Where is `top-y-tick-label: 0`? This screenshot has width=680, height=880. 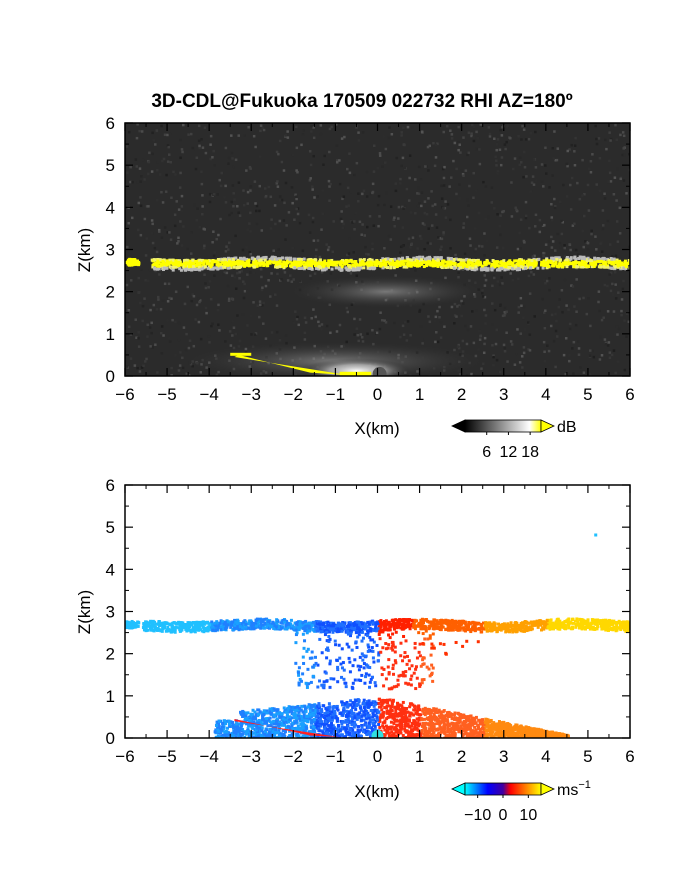
top-y-tick-label: 0 is located at coordinates (110, 376).